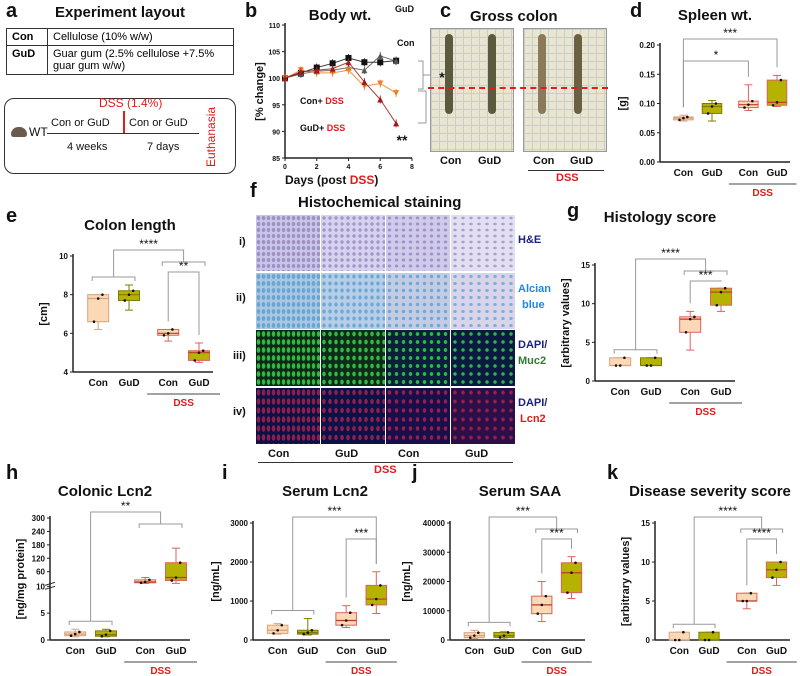 This screenshot has width=800, height=676. Describe the element at coordinates (404, 9) in the screenshot. I see `legend-label: GuD` at that location.